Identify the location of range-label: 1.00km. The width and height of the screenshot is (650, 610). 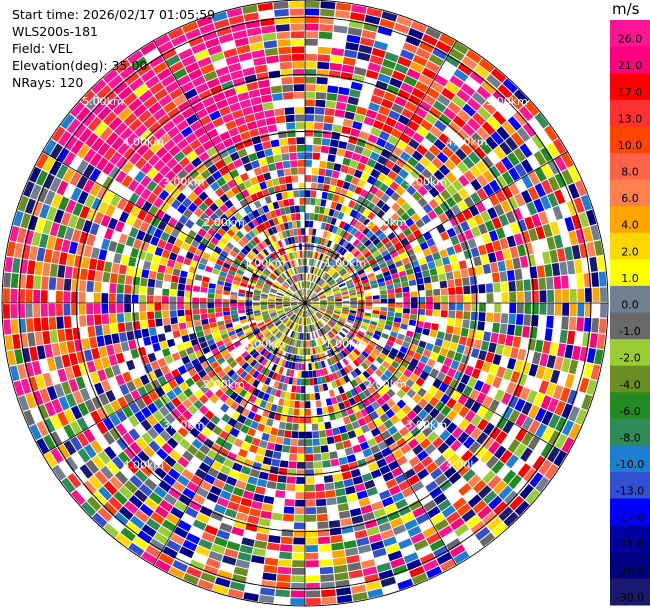
(346, 263).